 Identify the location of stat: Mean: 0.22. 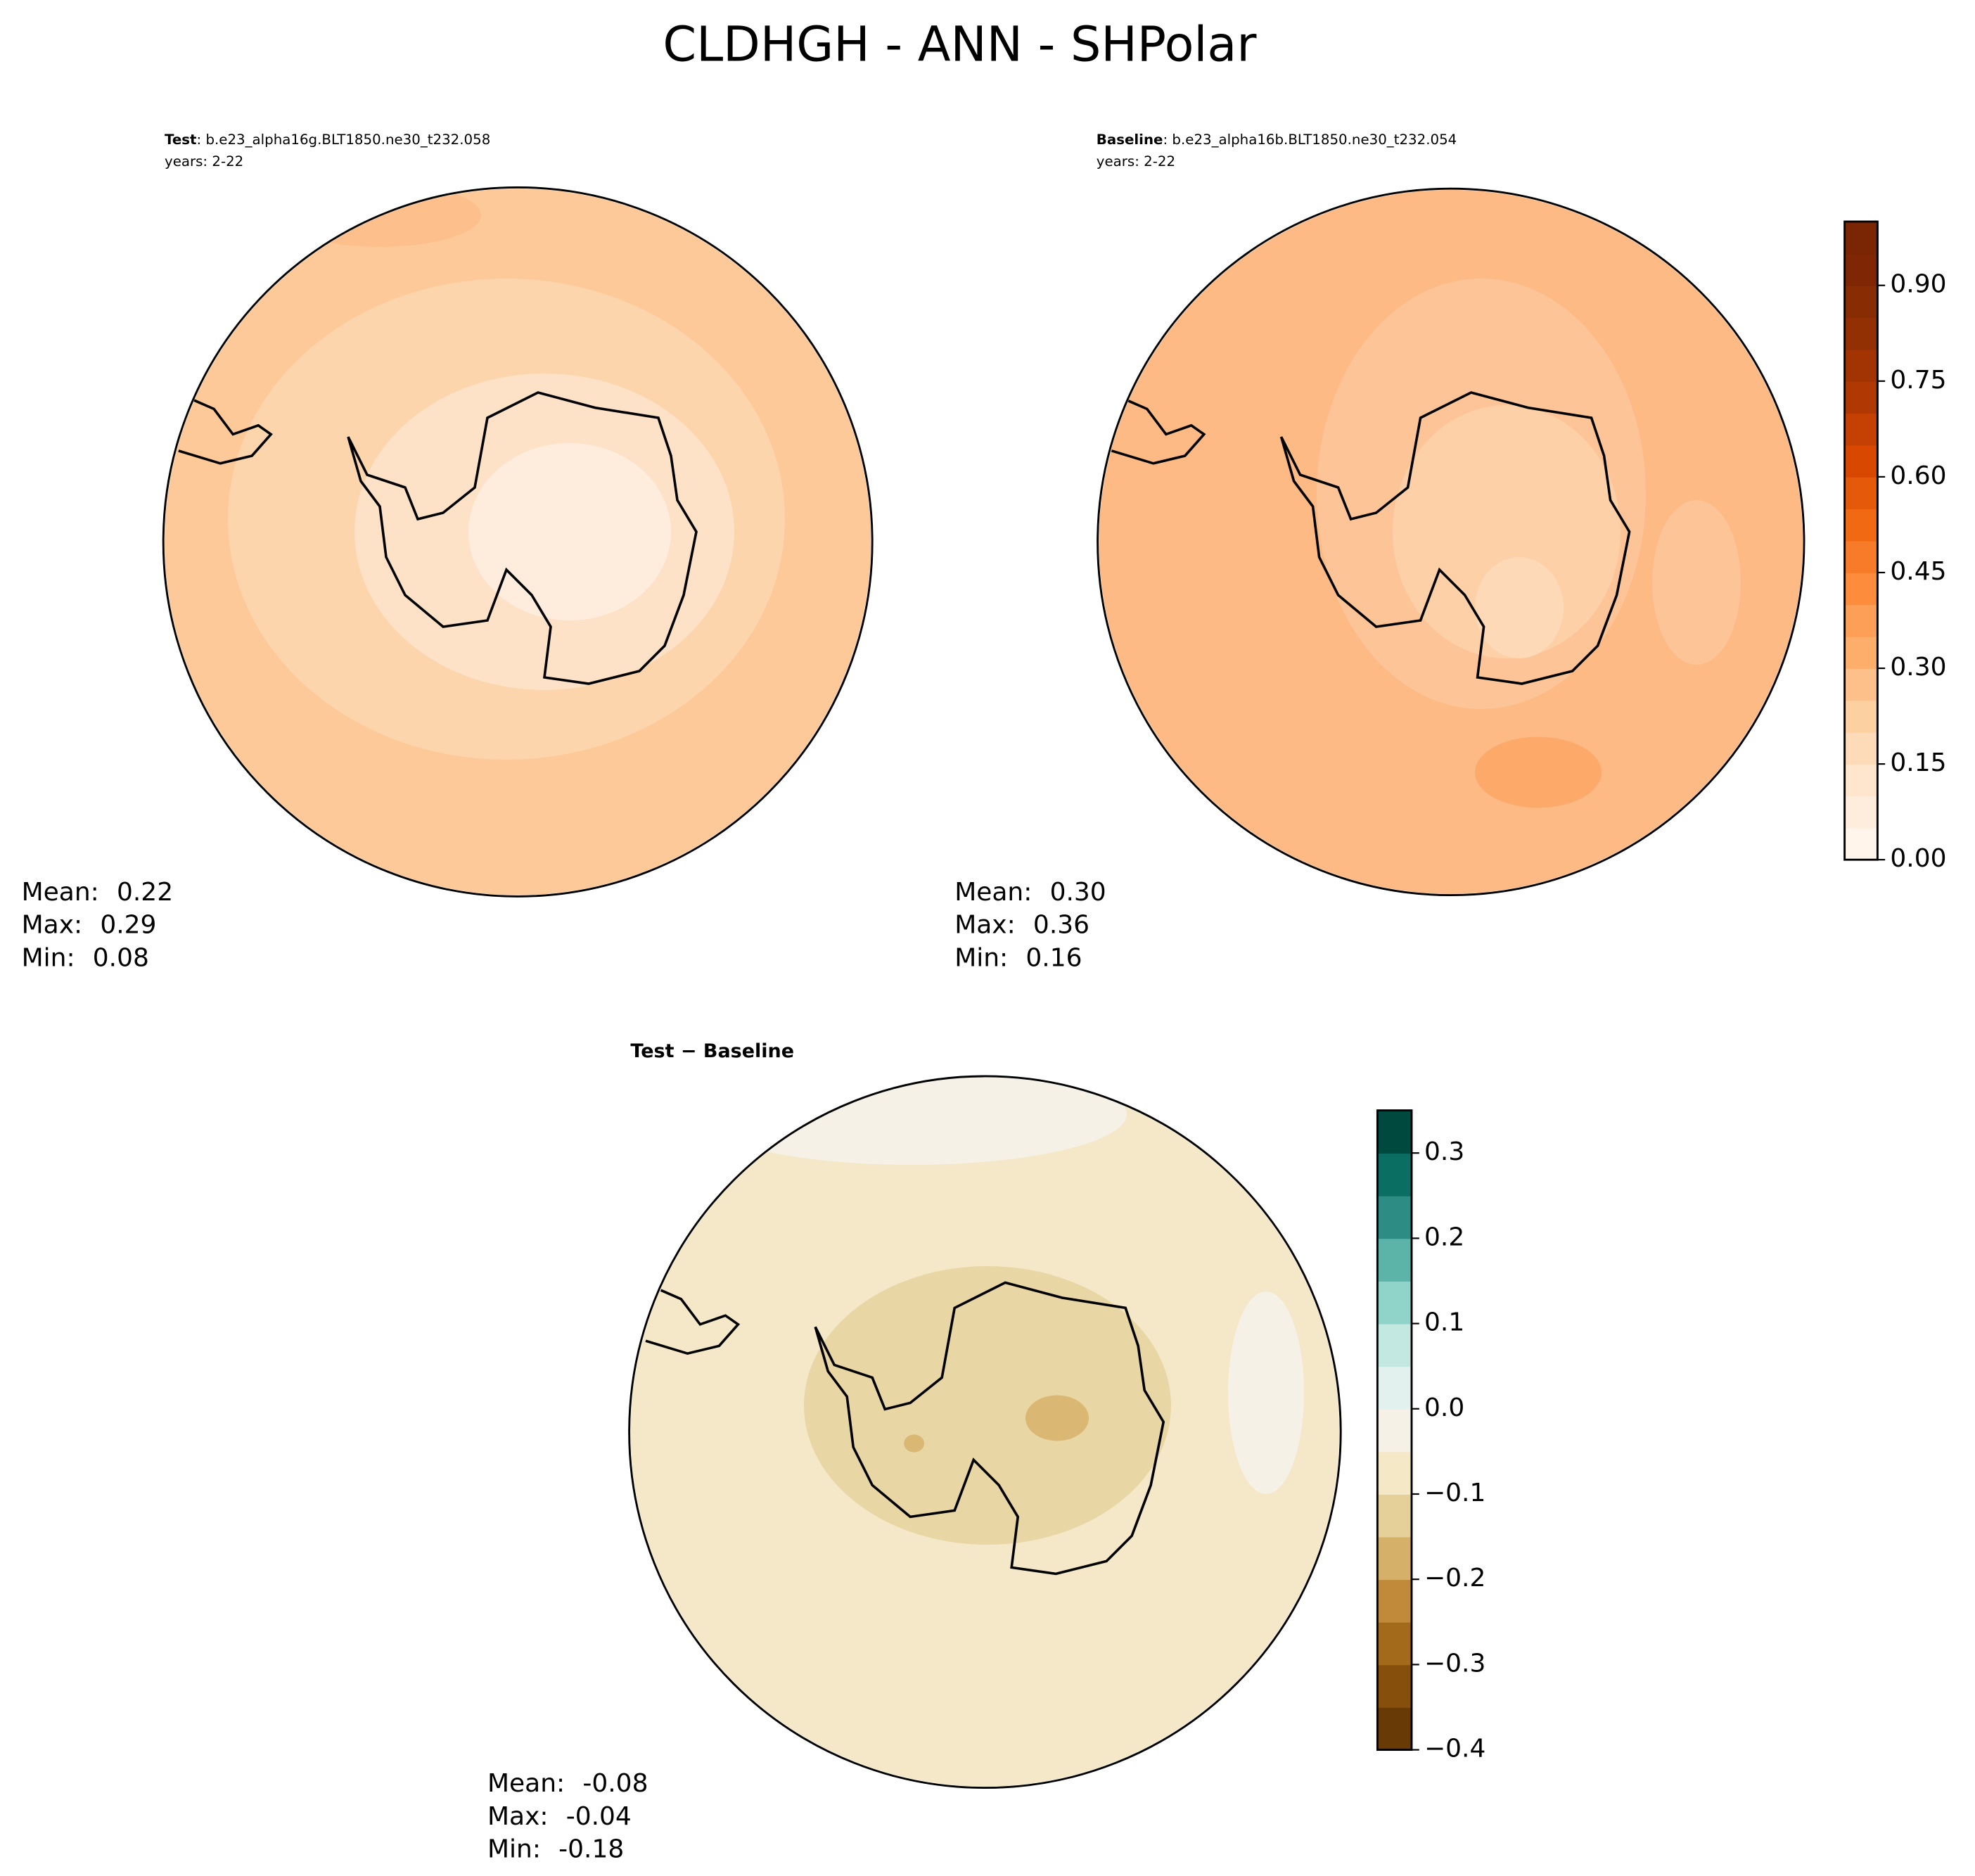
(97, 892).